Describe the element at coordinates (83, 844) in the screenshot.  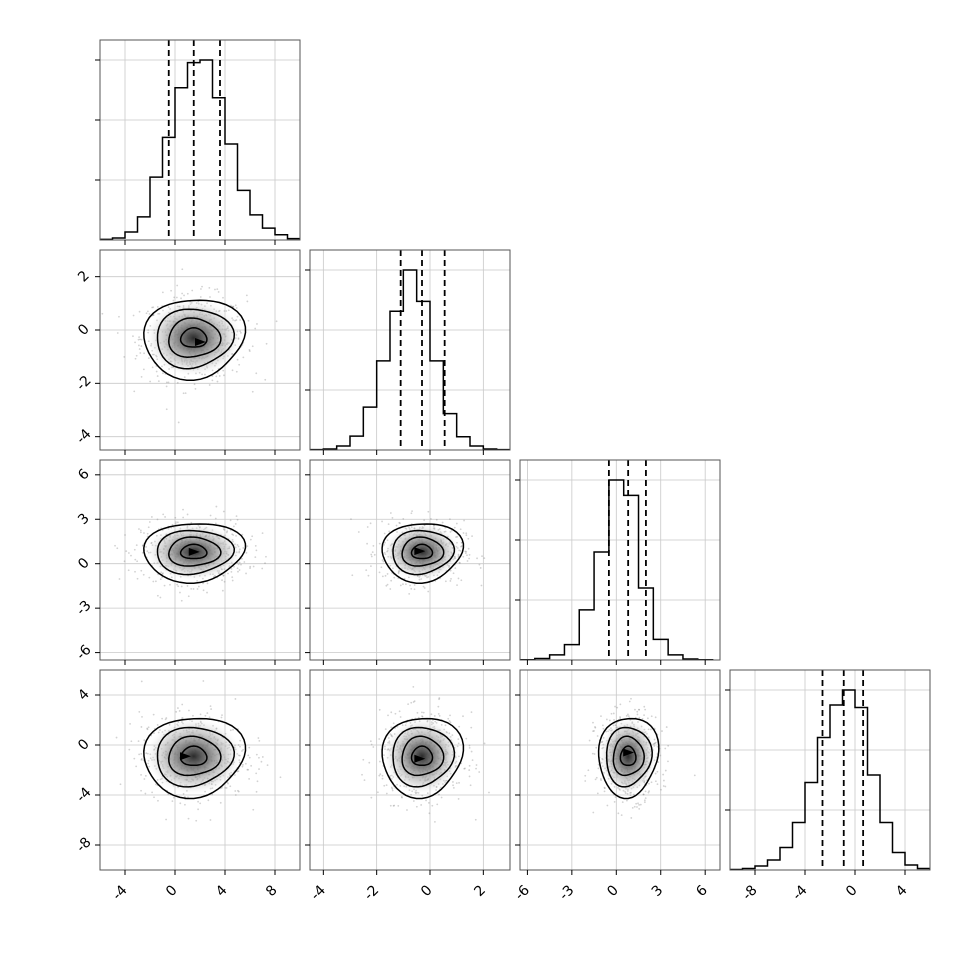
I see `y-tick-label: -8` at that location.